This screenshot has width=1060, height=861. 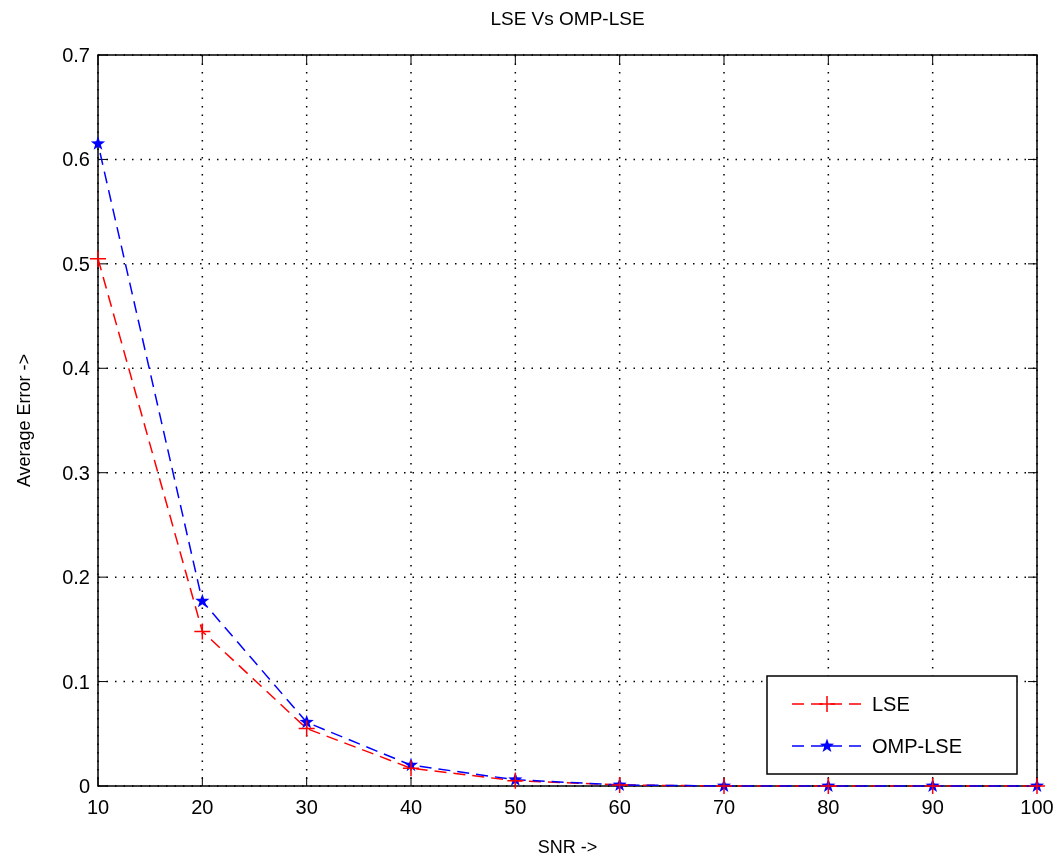 I want to click on x-tick-label: 10, so click(x=98, y=807).